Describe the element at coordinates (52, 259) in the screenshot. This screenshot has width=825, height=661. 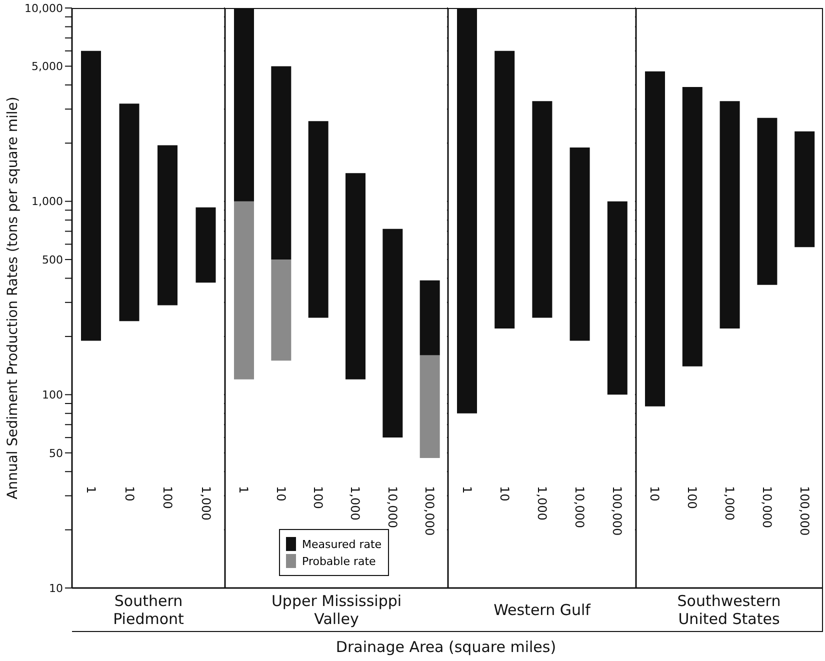
I see `y-tick-label: 500` at that location.